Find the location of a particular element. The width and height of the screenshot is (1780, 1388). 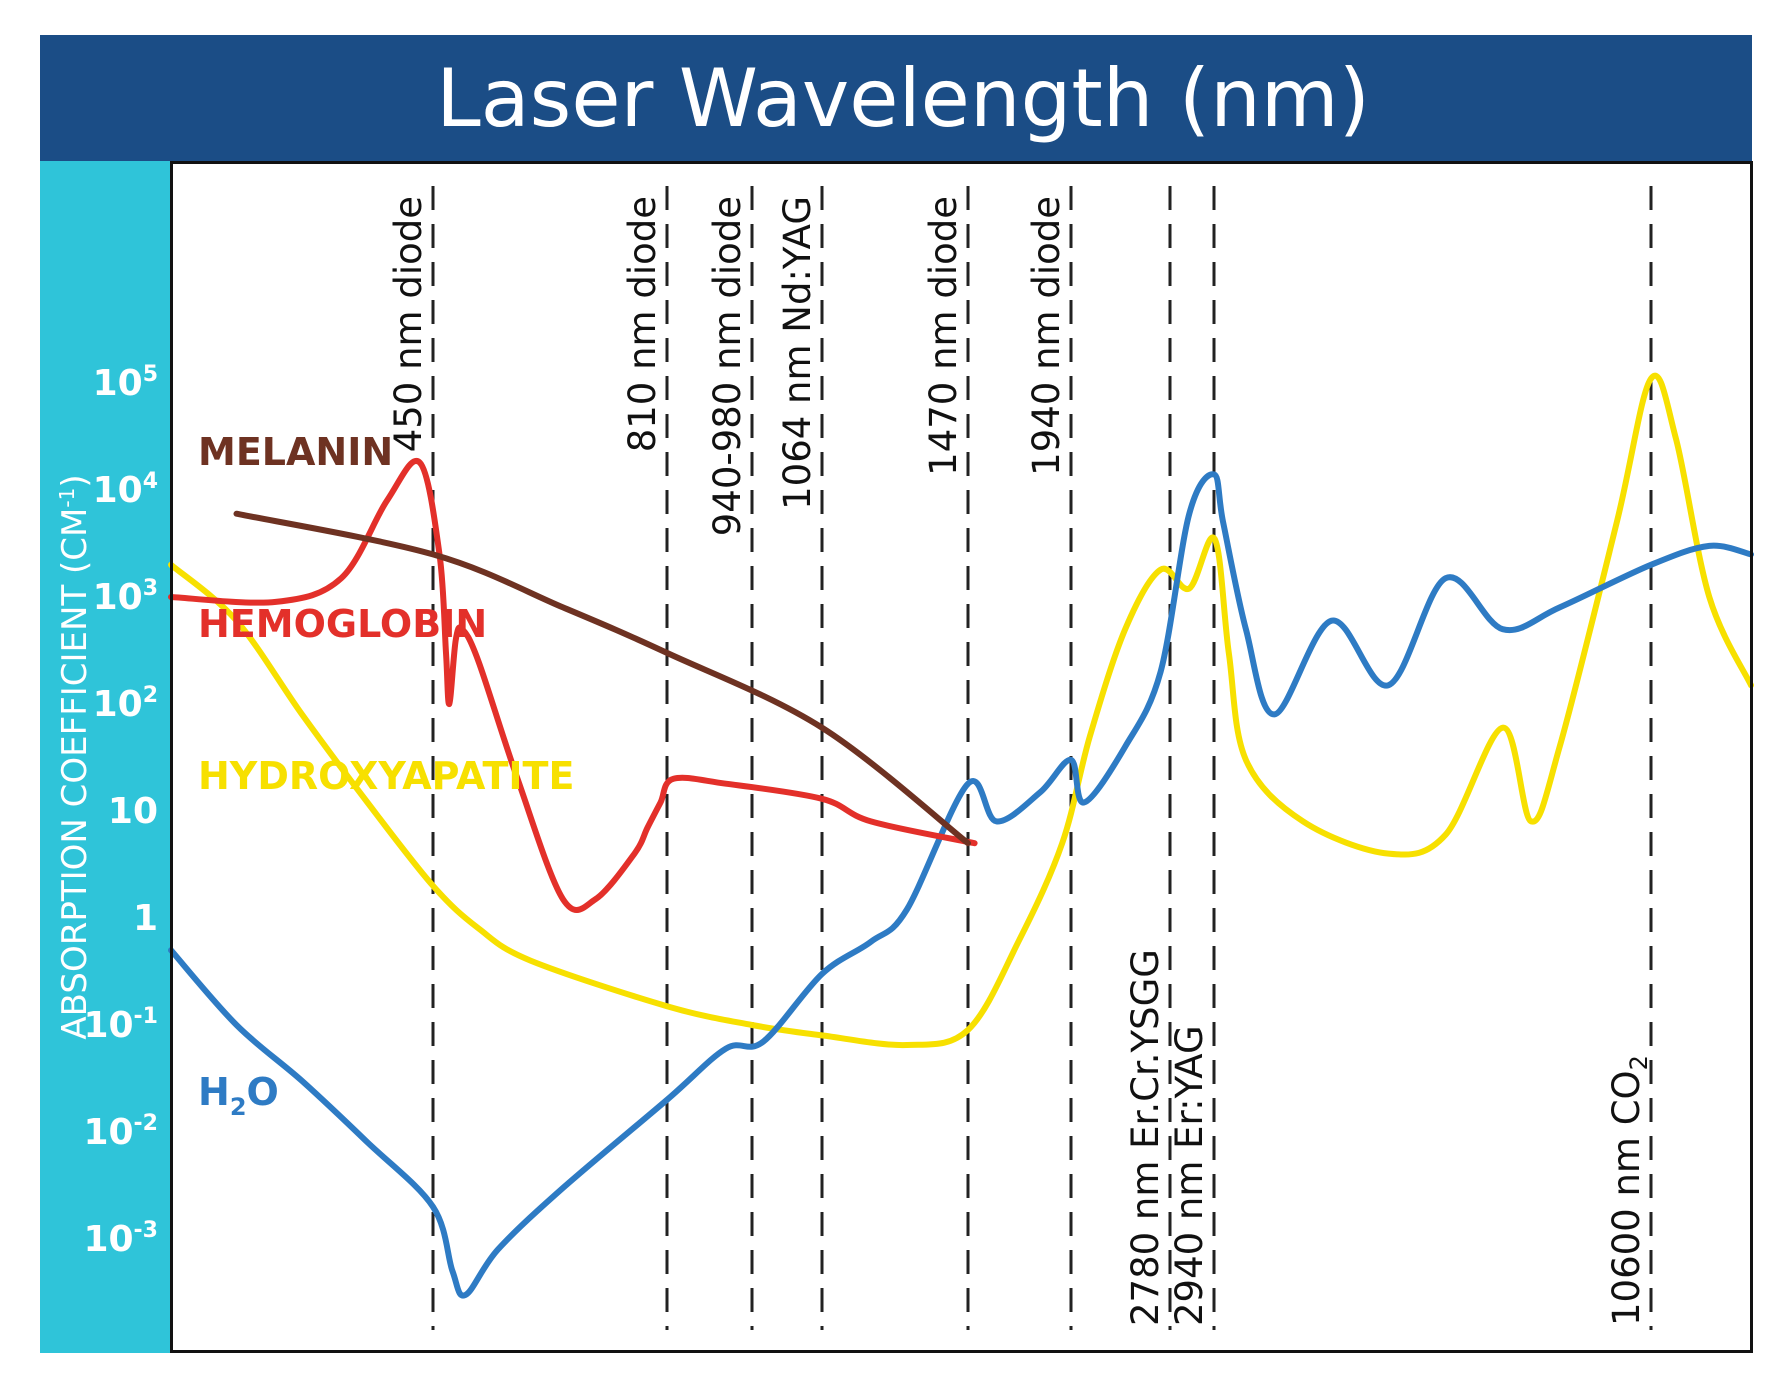

y-tick-label: 10⁻² is located at coordinates (120, 1132).